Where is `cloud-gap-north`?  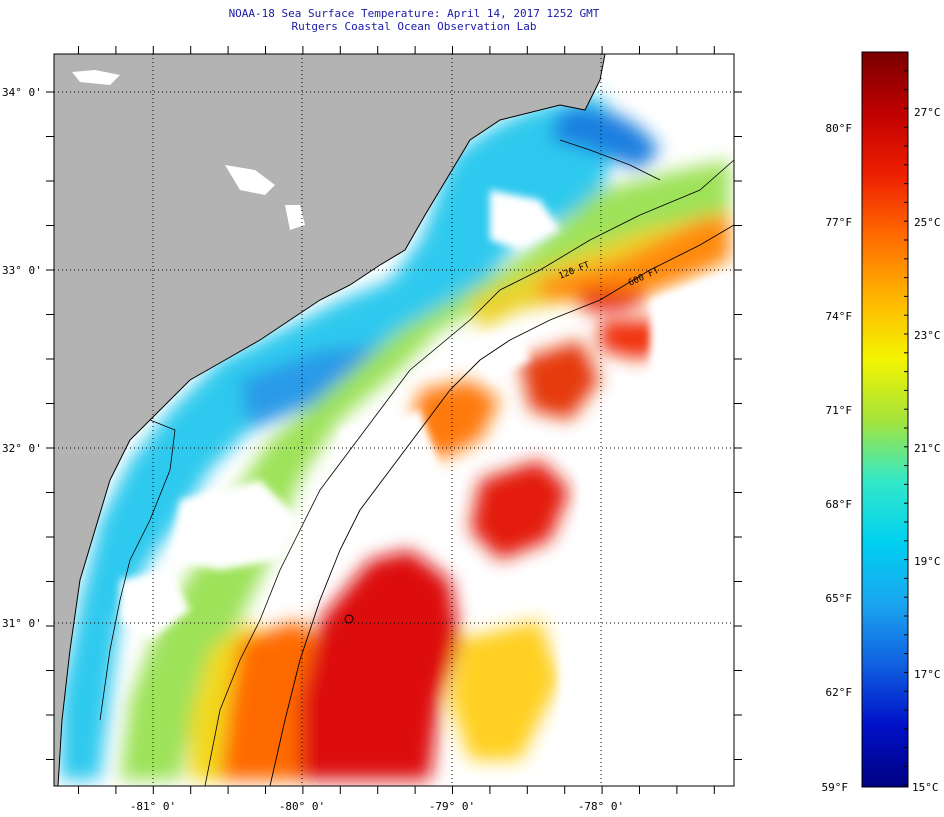
cloud-gap-north is located at coordinates (525, 220).